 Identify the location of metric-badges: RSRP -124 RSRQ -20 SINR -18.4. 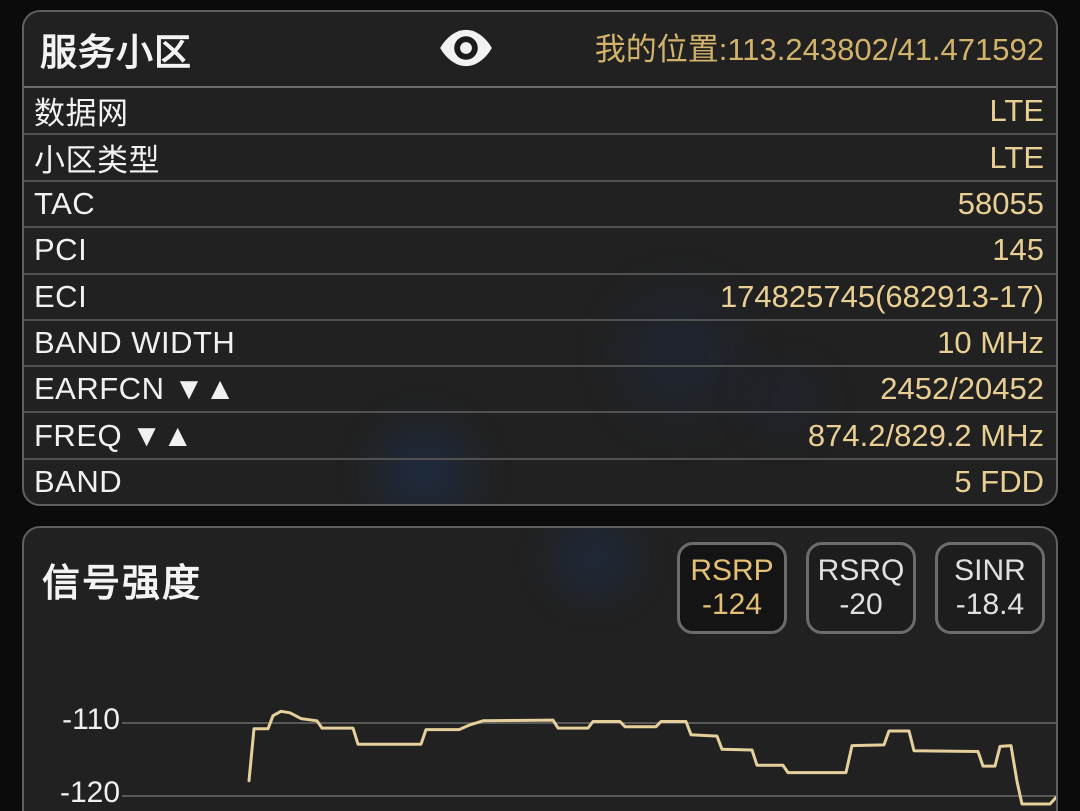
(861, 588).